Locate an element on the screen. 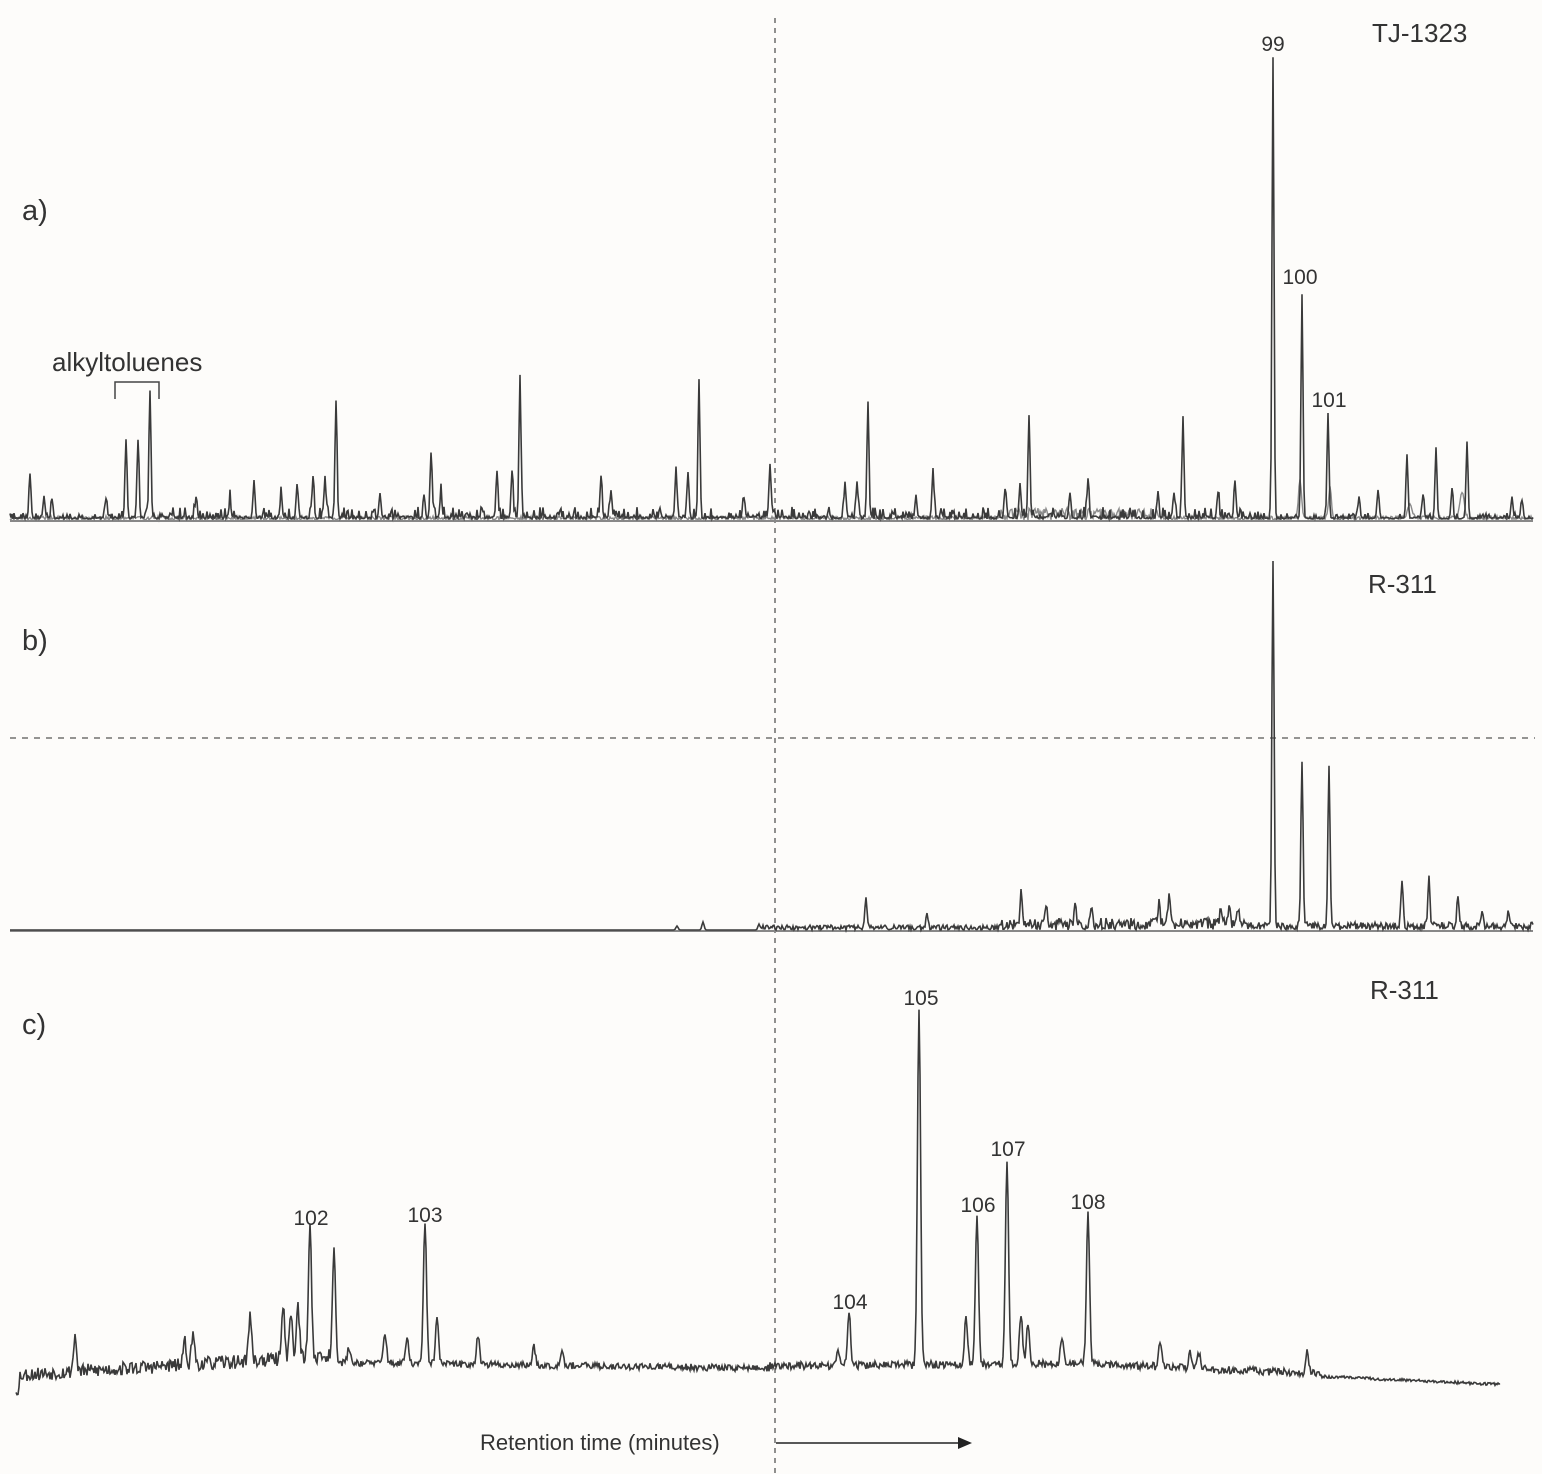 This screenshot has height=1474, width=1542. panel-a-trace-secondary is located at coordinates (771, 501).